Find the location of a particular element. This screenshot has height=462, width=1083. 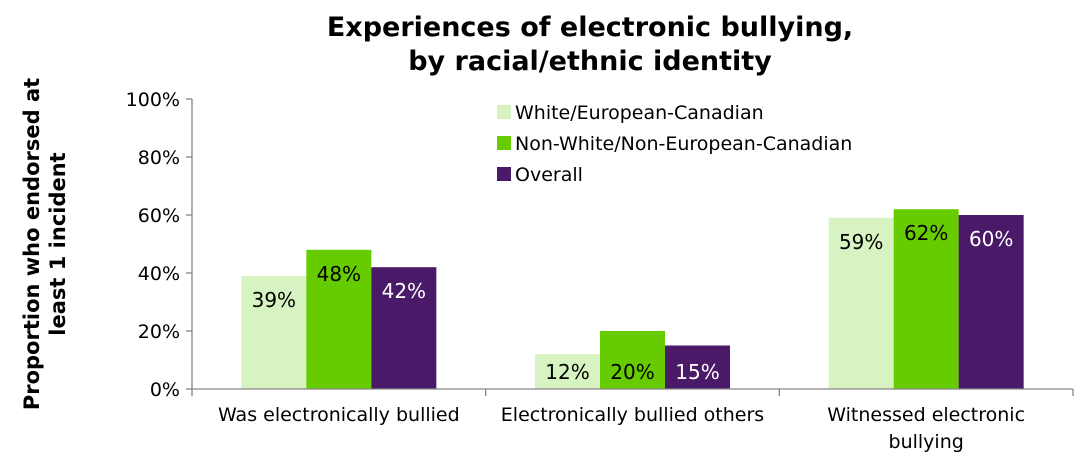

category-label-line: bullying is located at coordinates (926, 442).